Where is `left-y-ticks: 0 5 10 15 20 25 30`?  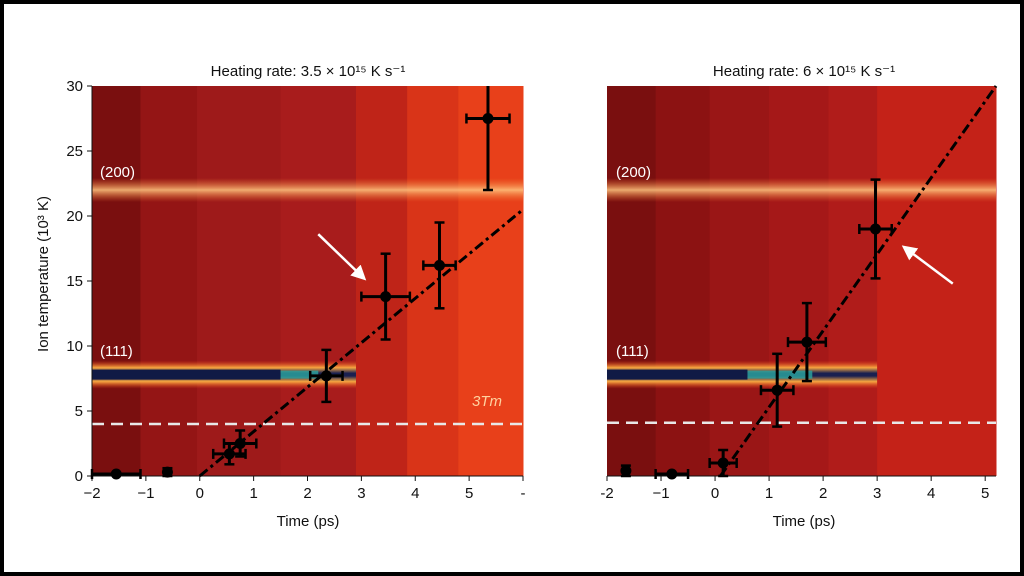 left-y-ticks: 0 5 10 15 20 25 30 is located at coordinates (79, 281).